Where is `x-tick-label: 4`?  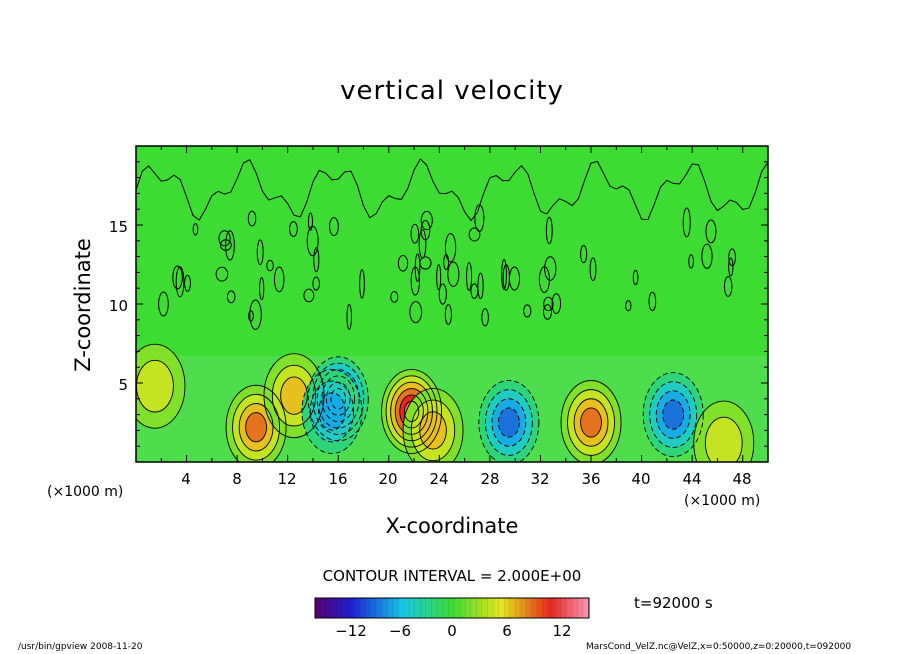 x-tick-label: 4 is located at coordinates (186, 479).